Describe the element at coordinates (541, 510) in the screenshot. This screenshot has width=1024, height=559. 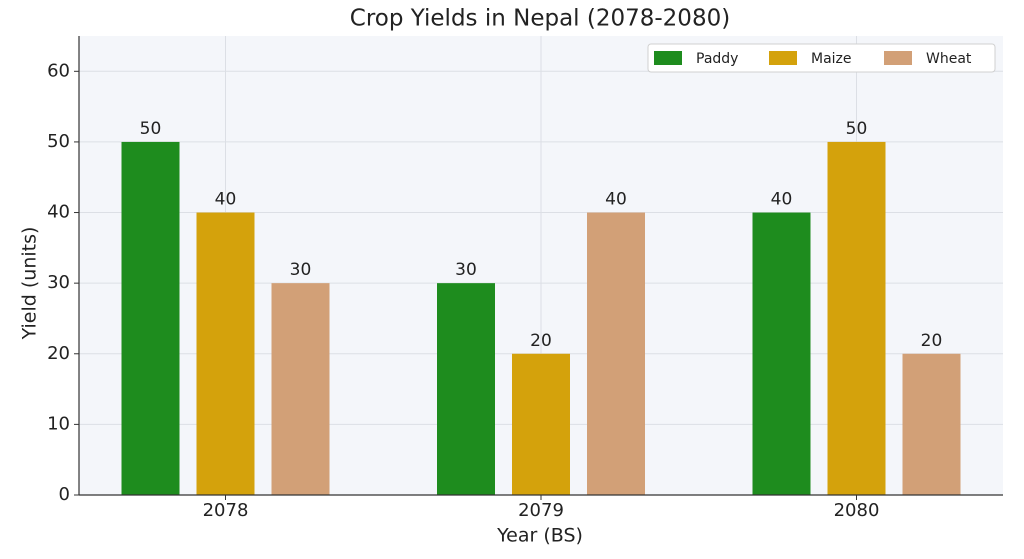
I see `x-tick-label: 2079` at that location.